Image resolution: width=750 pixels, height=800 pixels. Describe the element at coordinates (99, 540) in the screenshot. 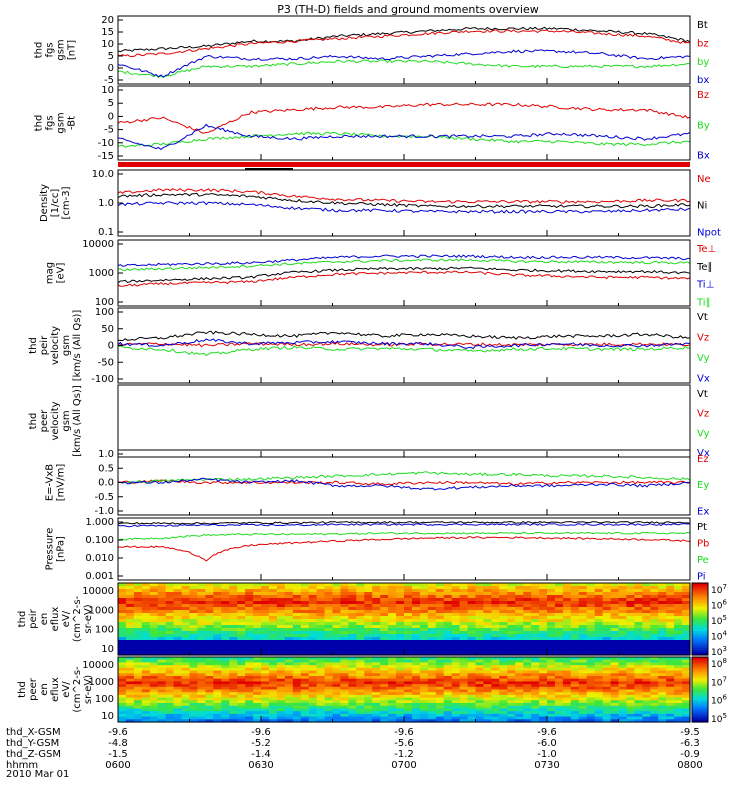

I see `y-tick-label: 0.100` at that location.